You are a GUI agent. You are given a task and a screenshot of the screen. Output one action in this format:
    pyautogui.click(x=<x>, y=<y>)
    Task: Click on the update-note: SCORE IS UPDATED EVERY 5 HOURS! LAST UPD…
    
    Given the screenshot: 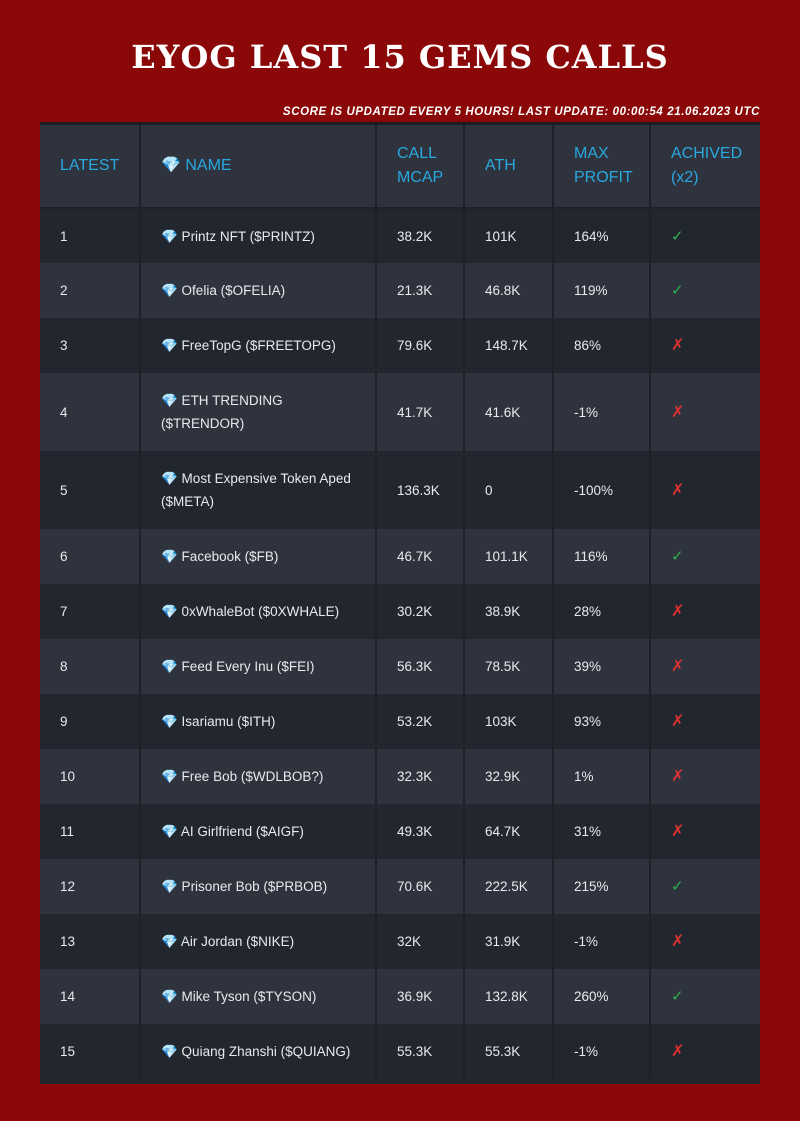 What is the action you would take?
    pyautogui.click(x=521, y=112)
    